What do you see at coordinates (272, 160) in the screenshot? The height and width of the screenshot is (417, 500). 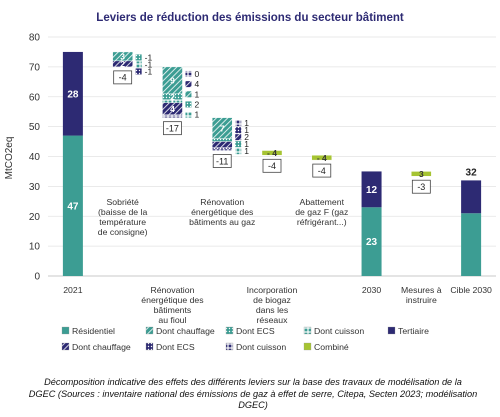 I see `bar-group: - 4-4` at bounding box center [272, 160].